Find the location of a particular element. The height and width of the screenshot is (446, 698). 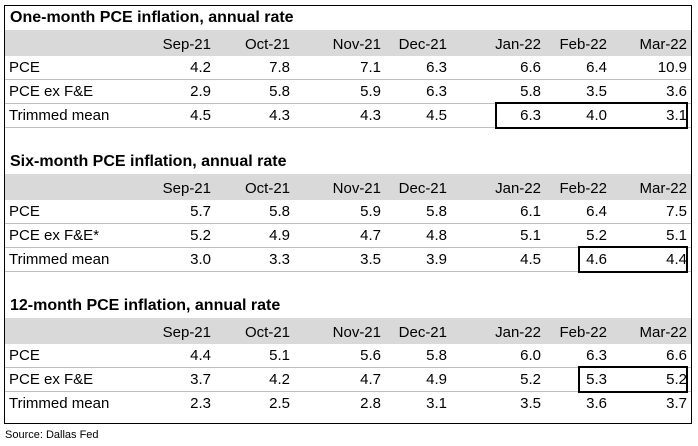

value-cell: 4.2 is located at coordinates (200, 67).